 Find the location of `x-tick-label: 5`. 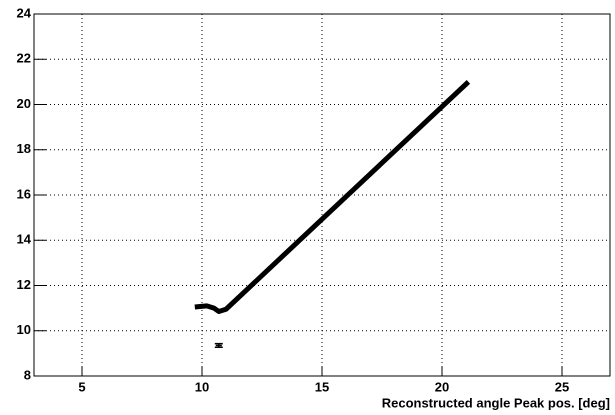

x-tick-label: 5 is located at coordinates (81, 386).